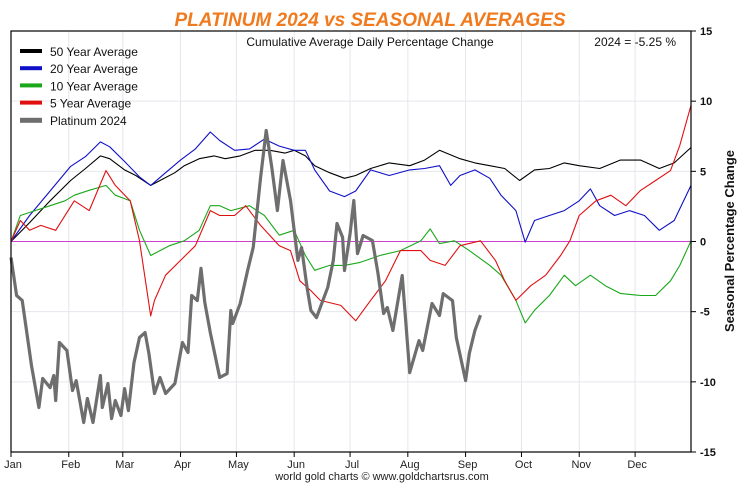 Image resolution: width=745 pixels, height=493 pixels. I want to click on legend-item: 5 Year Average, so click(76, 104).